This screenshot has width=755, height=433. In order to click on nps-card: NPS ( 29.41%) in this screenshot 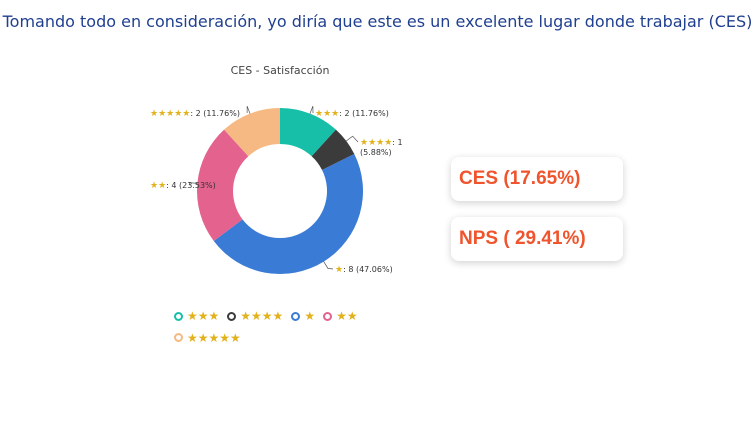, I will do `click(537, 239)`.